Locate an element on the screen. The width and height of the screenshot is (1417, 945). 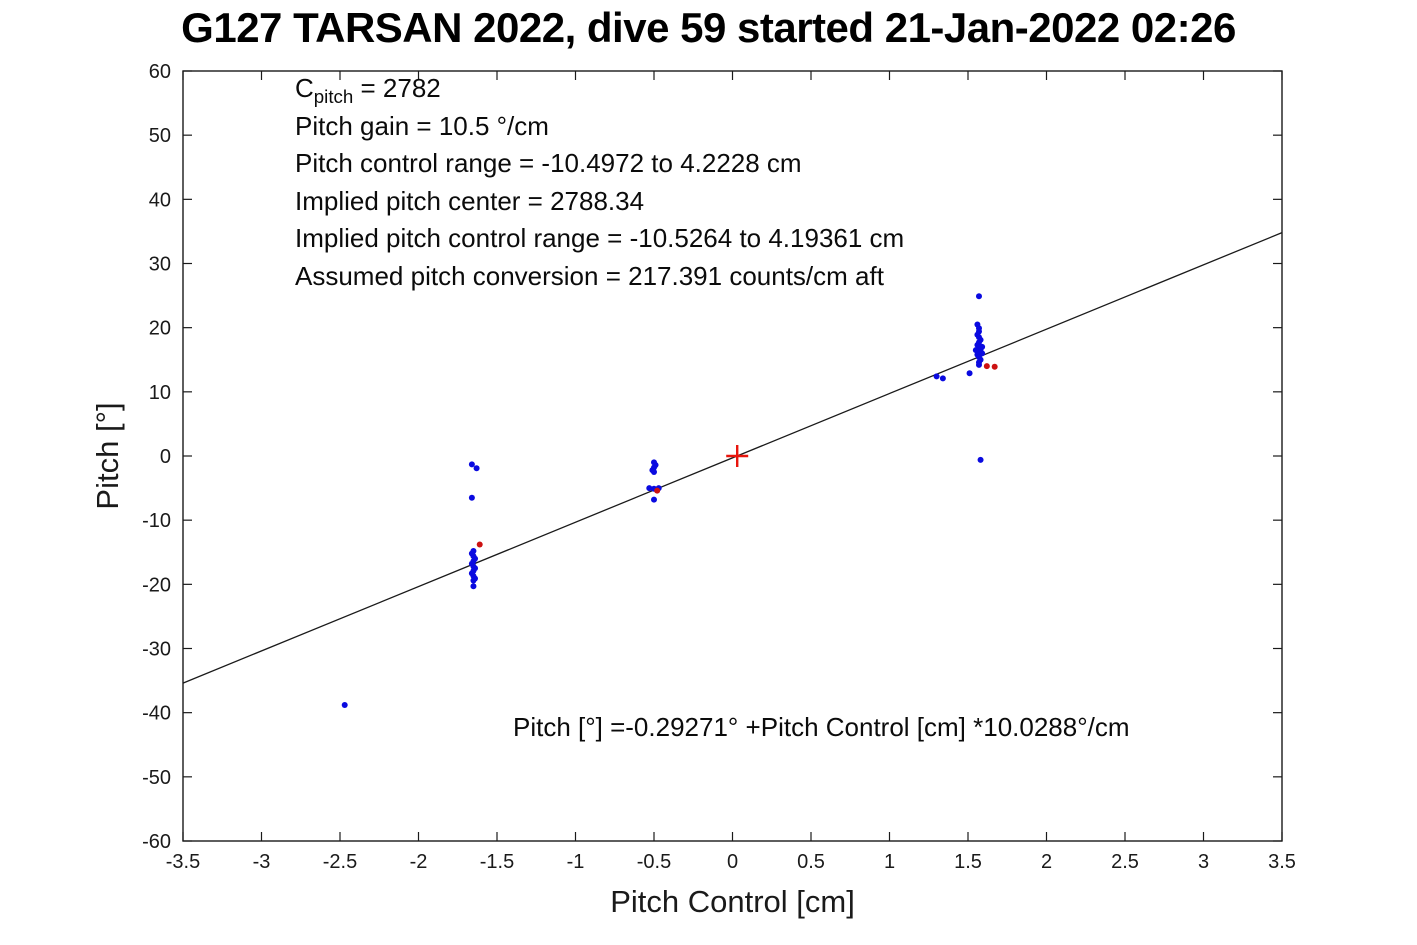
y-tick-label: 60 is located at coordinates (160, 72).